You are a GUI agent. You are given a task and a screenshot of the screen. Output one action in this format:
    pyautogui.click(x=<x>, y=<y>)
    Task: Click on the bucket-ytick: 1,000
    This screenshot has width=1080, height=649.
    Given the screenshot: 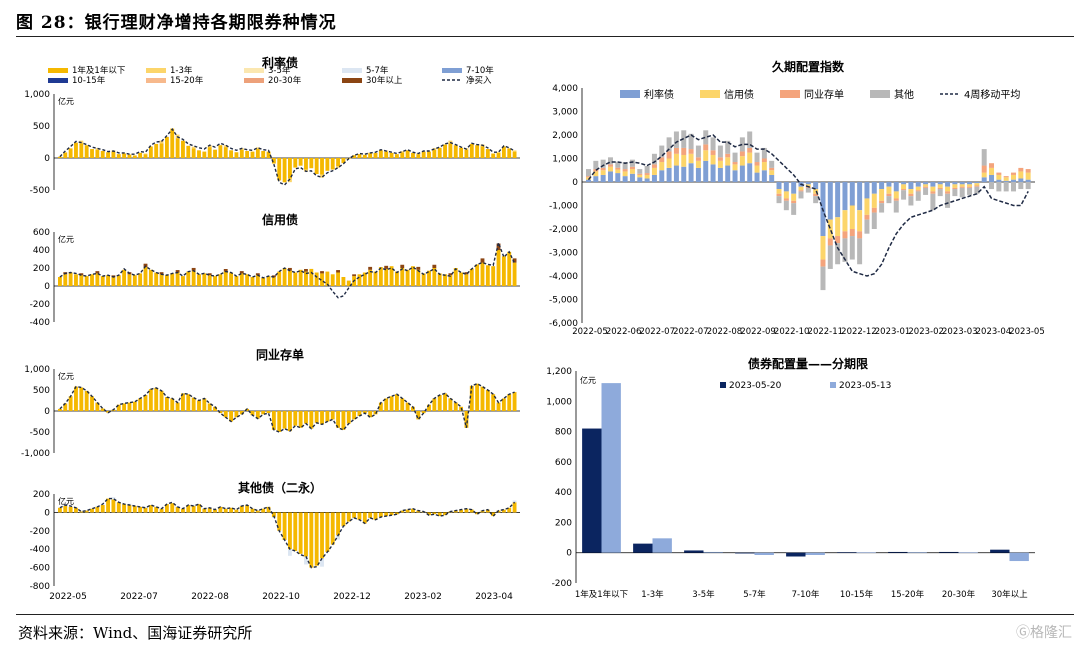 What is the action you would take?
    pyautogui.click(x=559, y=402)
    